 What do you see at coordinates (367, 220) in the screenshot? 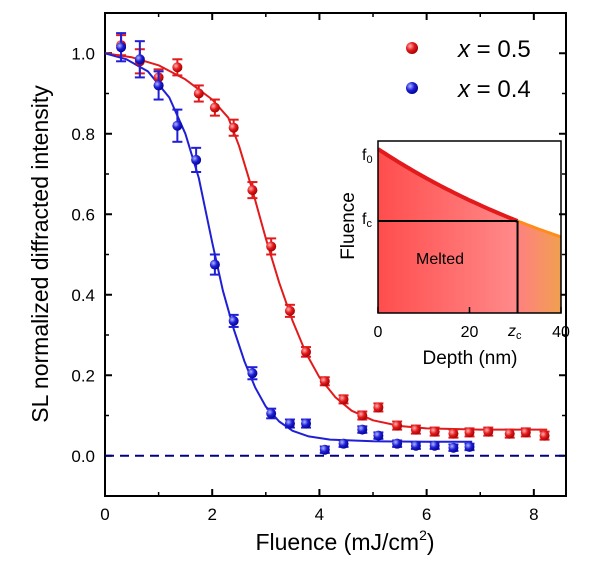
I see `inset-fc-label: fc` at bounding box center [367, 220].